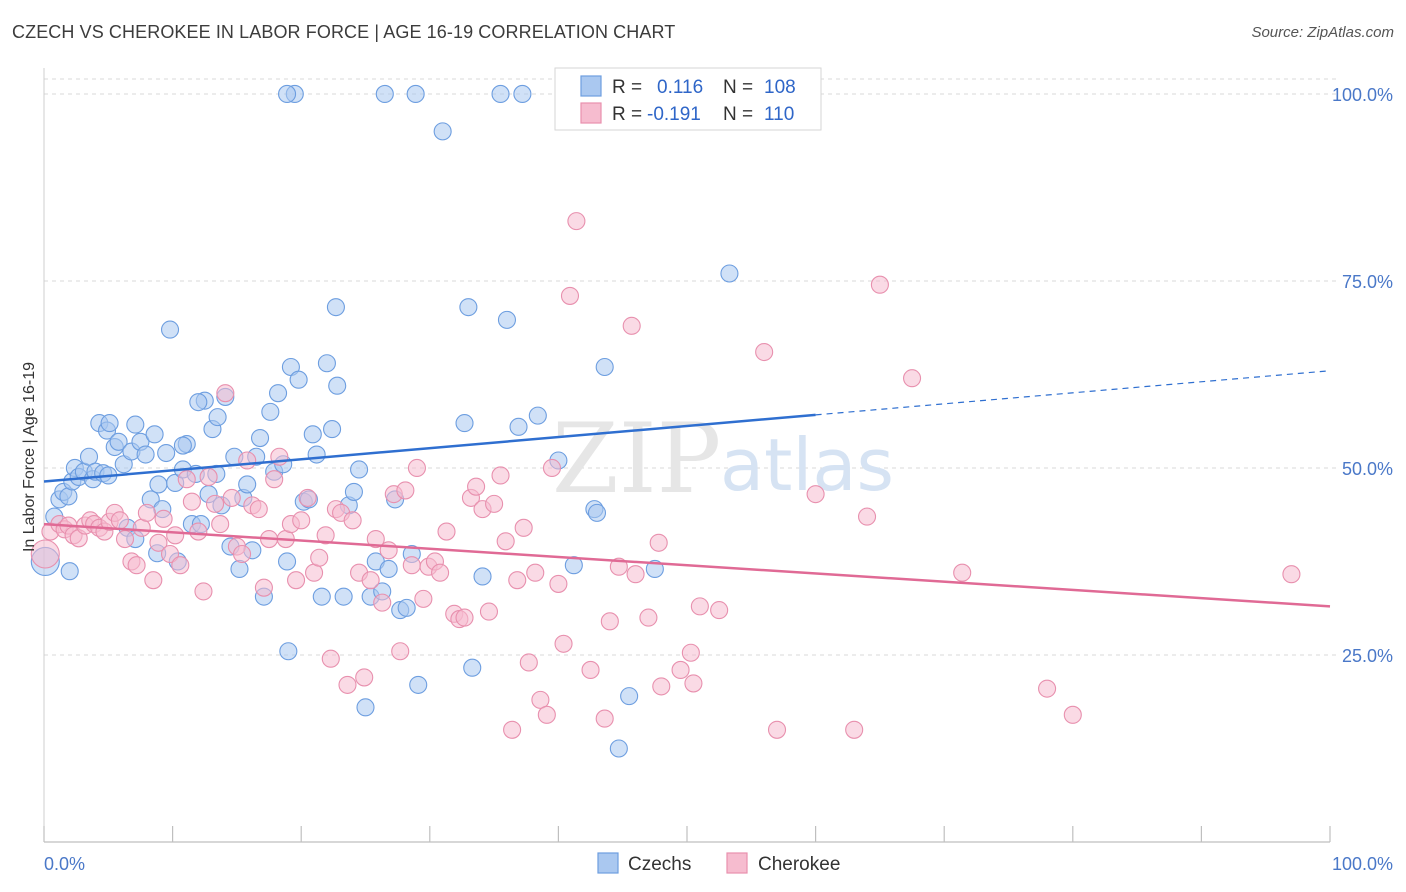  Describe the element at coordinates (659, 864) in the screenshot. I see `bottom-legend-czech-label: Czechs` at that location.